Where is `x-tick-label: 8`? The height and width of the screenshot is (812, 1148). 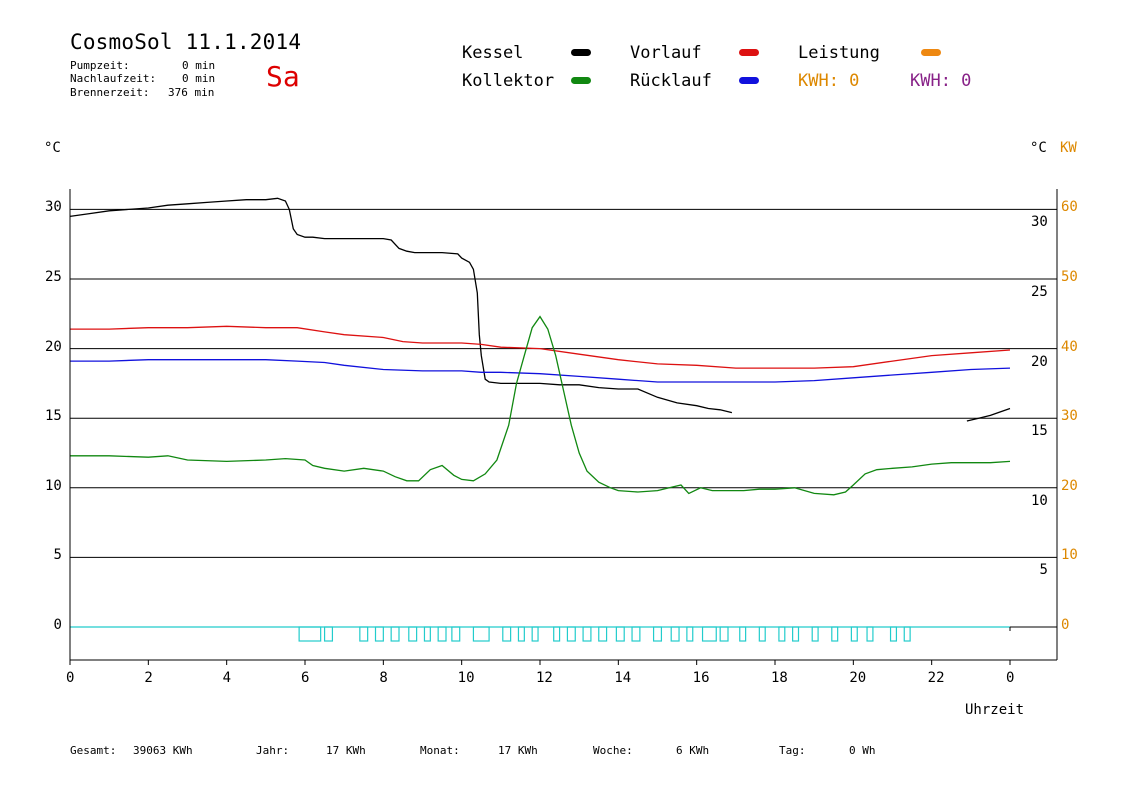 x-tick-label: 8 is located at coordinates (383, 678).